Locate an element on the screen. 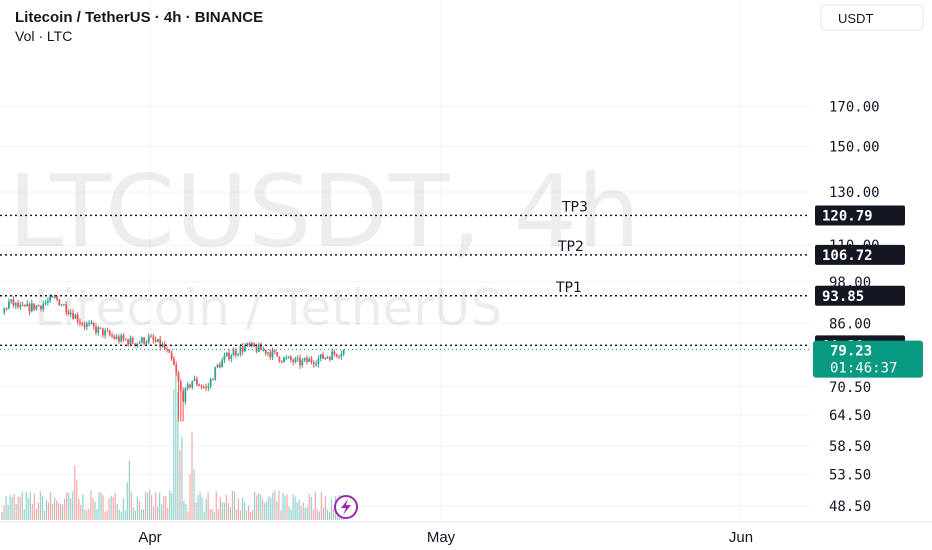 Image resolution: width=932 pixels, height=550 pixels. time-axis: Apr May Jun is located at coordinates (466, 533).